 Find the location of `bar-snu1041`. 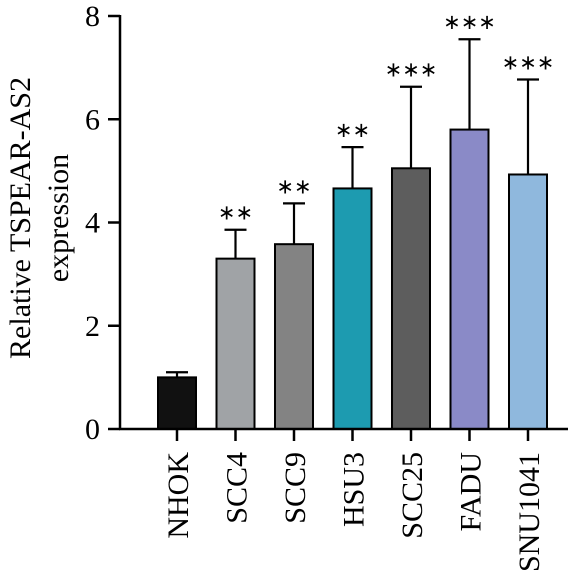

bar-snu1041 is located at coordinates (528, 301).